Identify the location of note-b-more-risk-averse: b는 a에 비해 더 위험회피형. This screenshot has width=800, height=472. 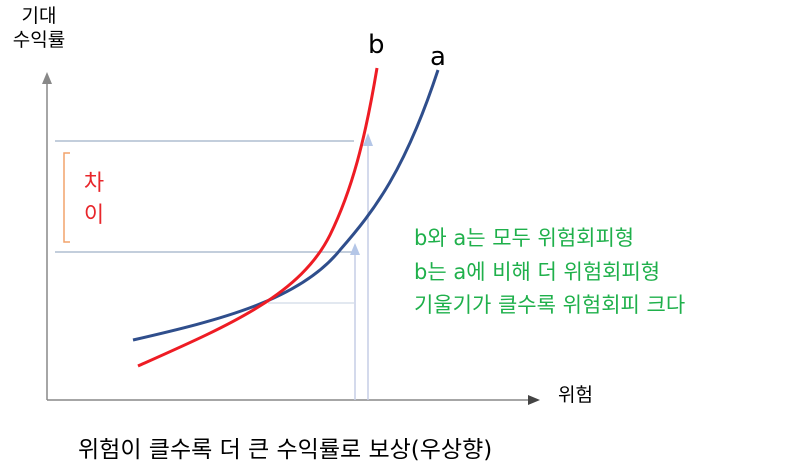
(537, 272).